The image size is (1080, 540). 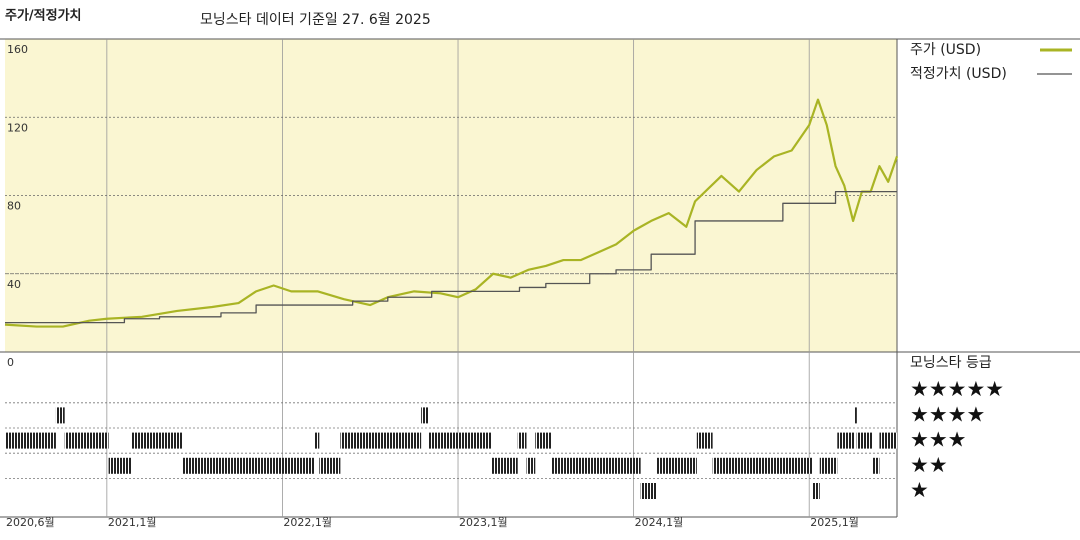 I want to click on x-tick-label: 2021,1월, so click(x=132, y=522).